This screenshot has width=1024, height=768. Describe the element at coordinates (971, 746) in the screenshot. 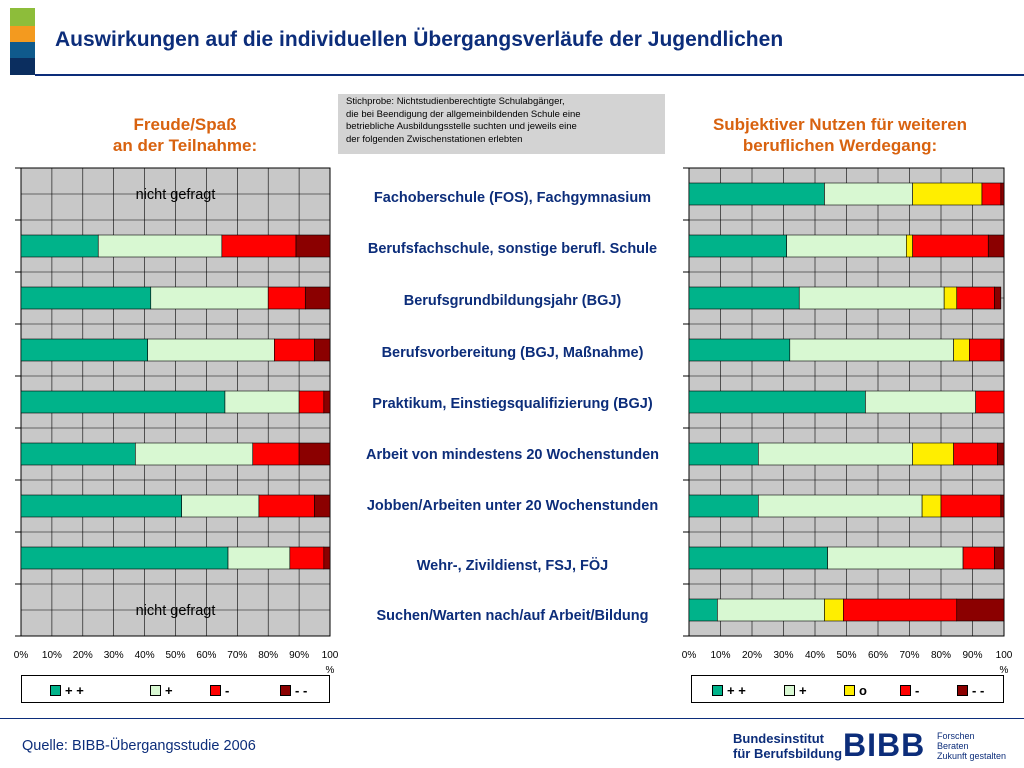

I see `bibb-logo-tagline: Forschen Beraten Zukunft gestalten` at that location.